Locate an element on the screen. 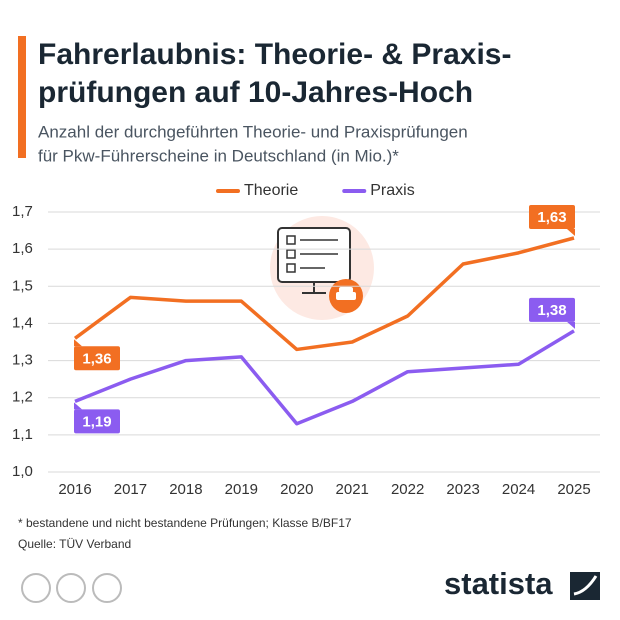 This screenshot has width=620, height=620. icon is located at coordinates (322, 268).